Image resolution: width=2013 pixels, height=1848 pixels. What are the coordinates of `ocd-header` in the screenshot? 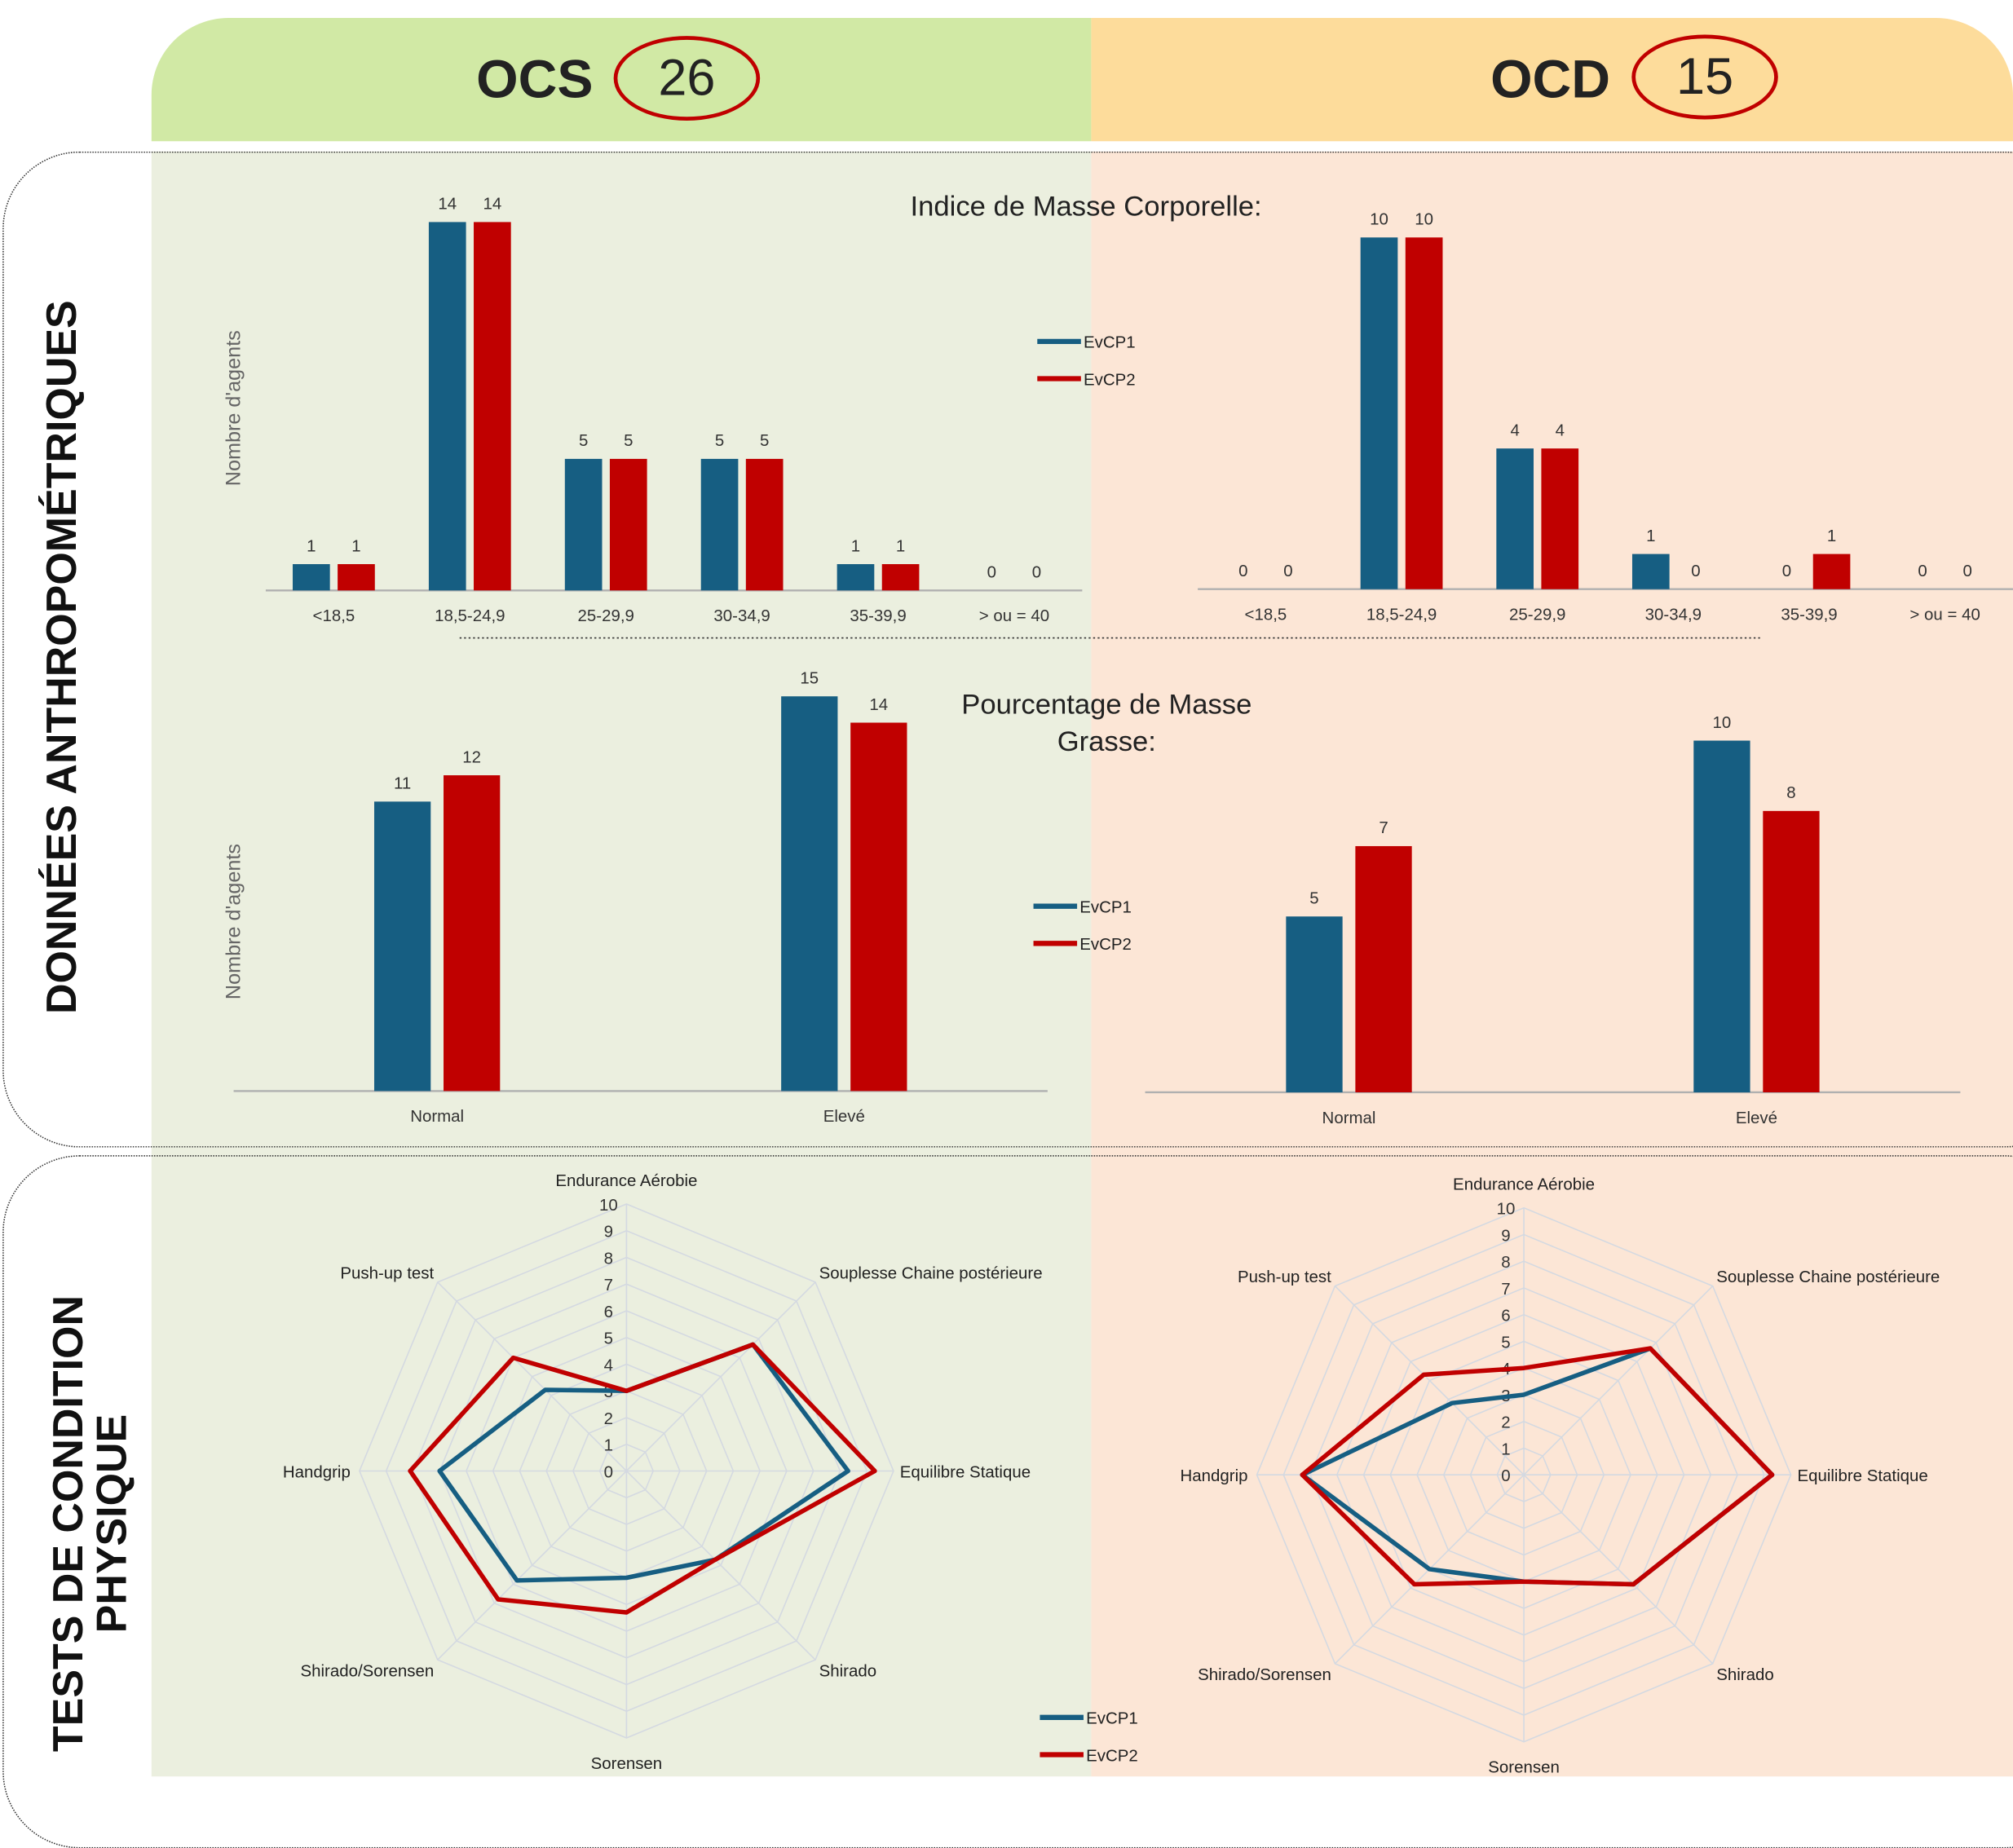 It's located at (1552, 80).